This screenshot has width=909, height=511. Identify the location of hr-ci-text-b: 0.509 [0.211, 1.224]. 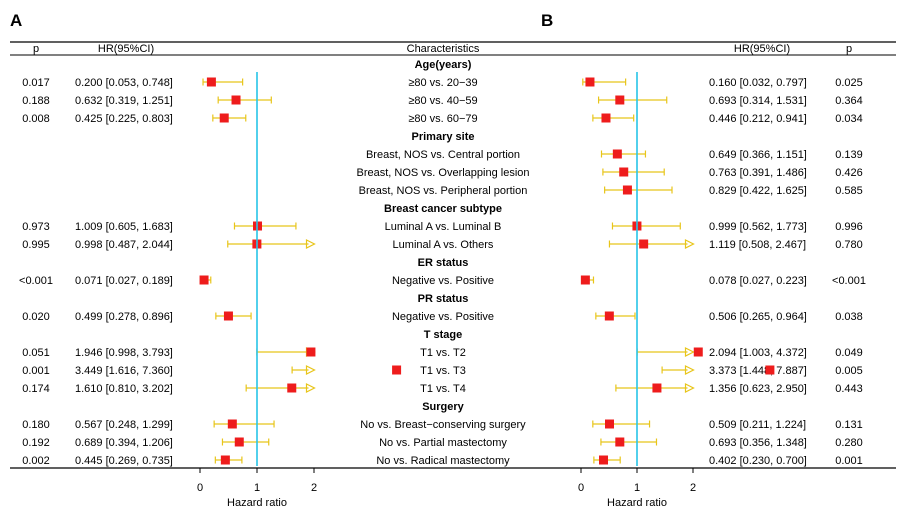
(757, 425).